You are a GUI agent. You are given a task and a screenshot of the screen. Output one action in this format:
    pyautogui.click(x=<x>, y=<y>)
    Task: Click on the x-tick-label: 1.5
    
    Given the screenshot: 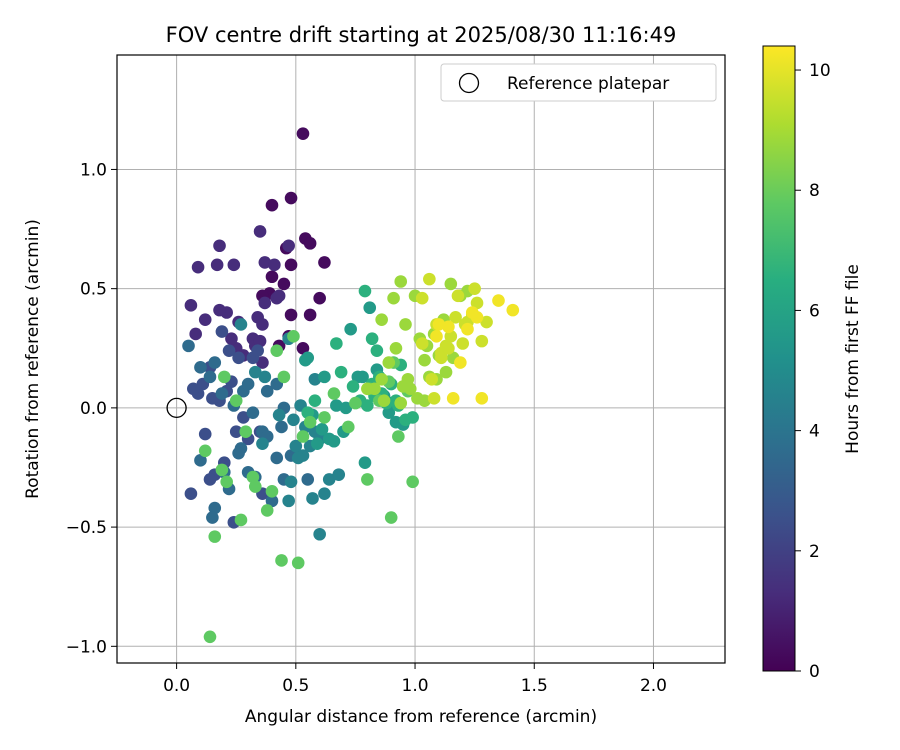 What is the action you would take?
    pyautogui.click(x=534, y=686)
    